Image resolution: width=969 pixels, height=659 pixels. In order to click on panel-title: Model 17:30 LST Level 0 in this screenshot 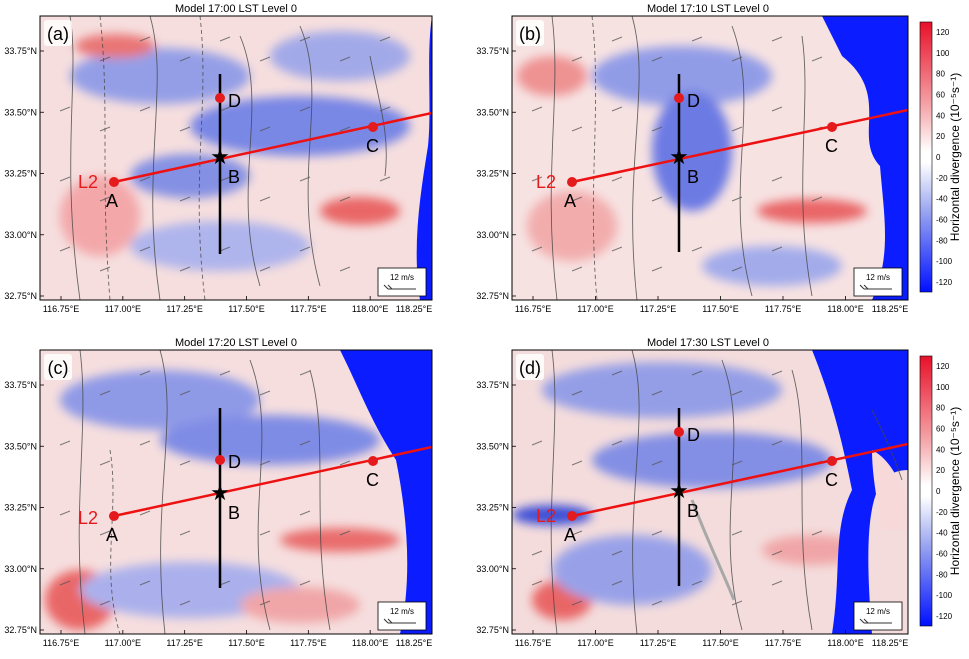, I will do `click(708, 343)`.